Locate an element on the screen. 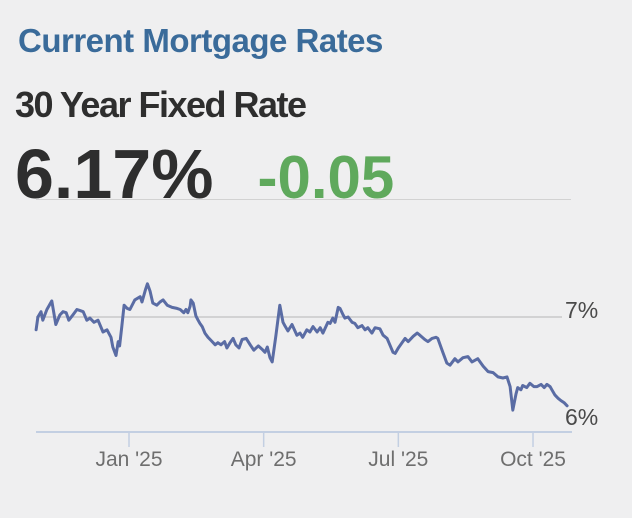  current-rate-value: 6.17% is located at coordinates (114, 174).